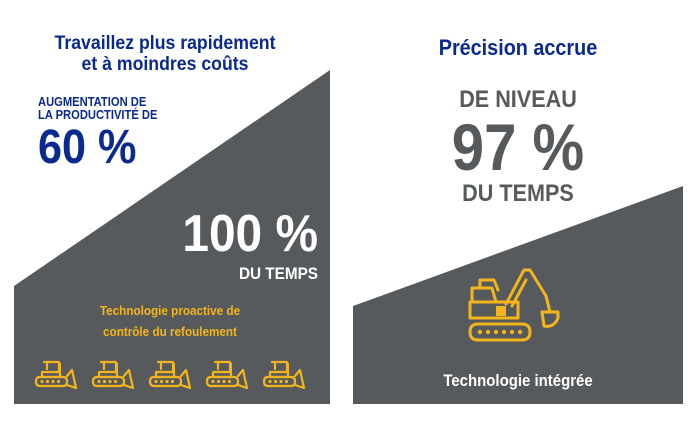 This screenshot has width=690, height=422. Describe the element at coordinates (87, 147) in the screenshot. I see `productivity-value: 60 %` at that location.